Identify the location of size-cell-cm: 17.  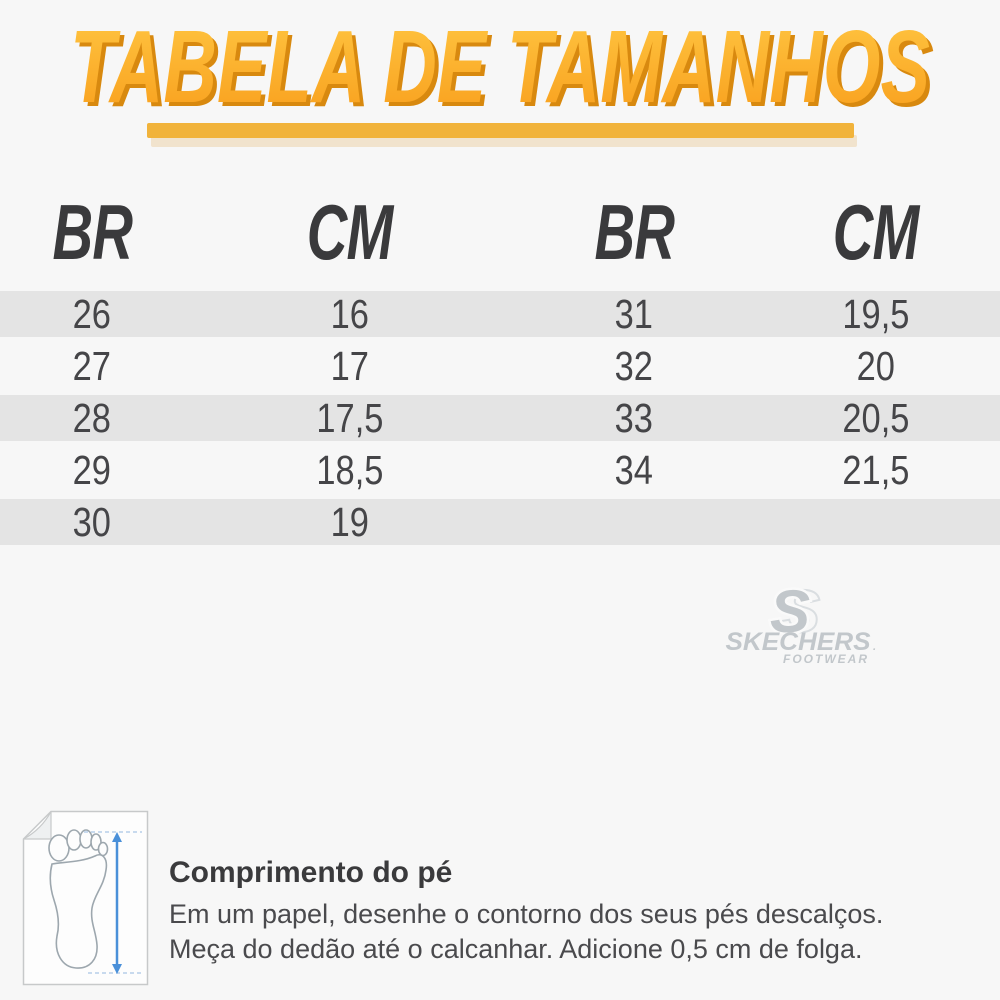
(350, 365).